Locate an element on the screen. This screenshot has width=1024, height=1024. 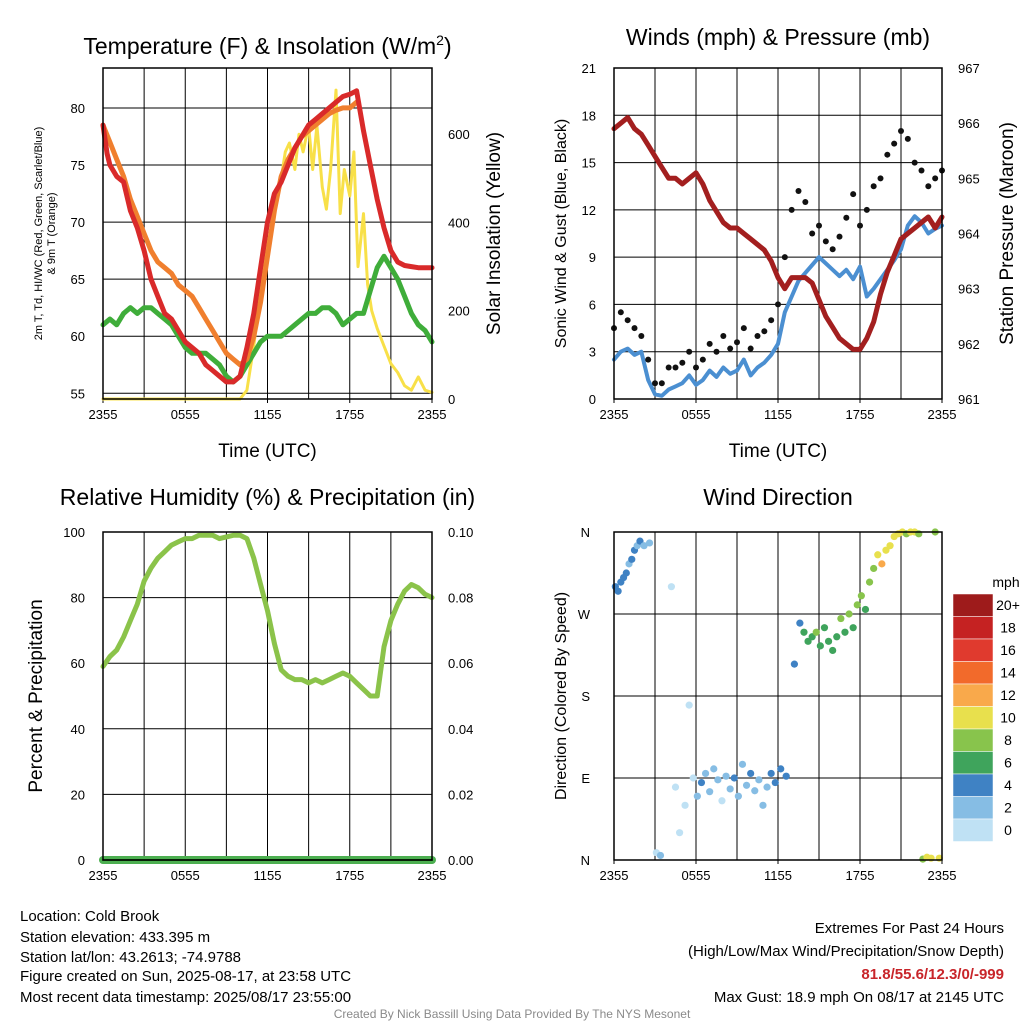
y-tick-label: 6 is located at coordinates (592, 304).